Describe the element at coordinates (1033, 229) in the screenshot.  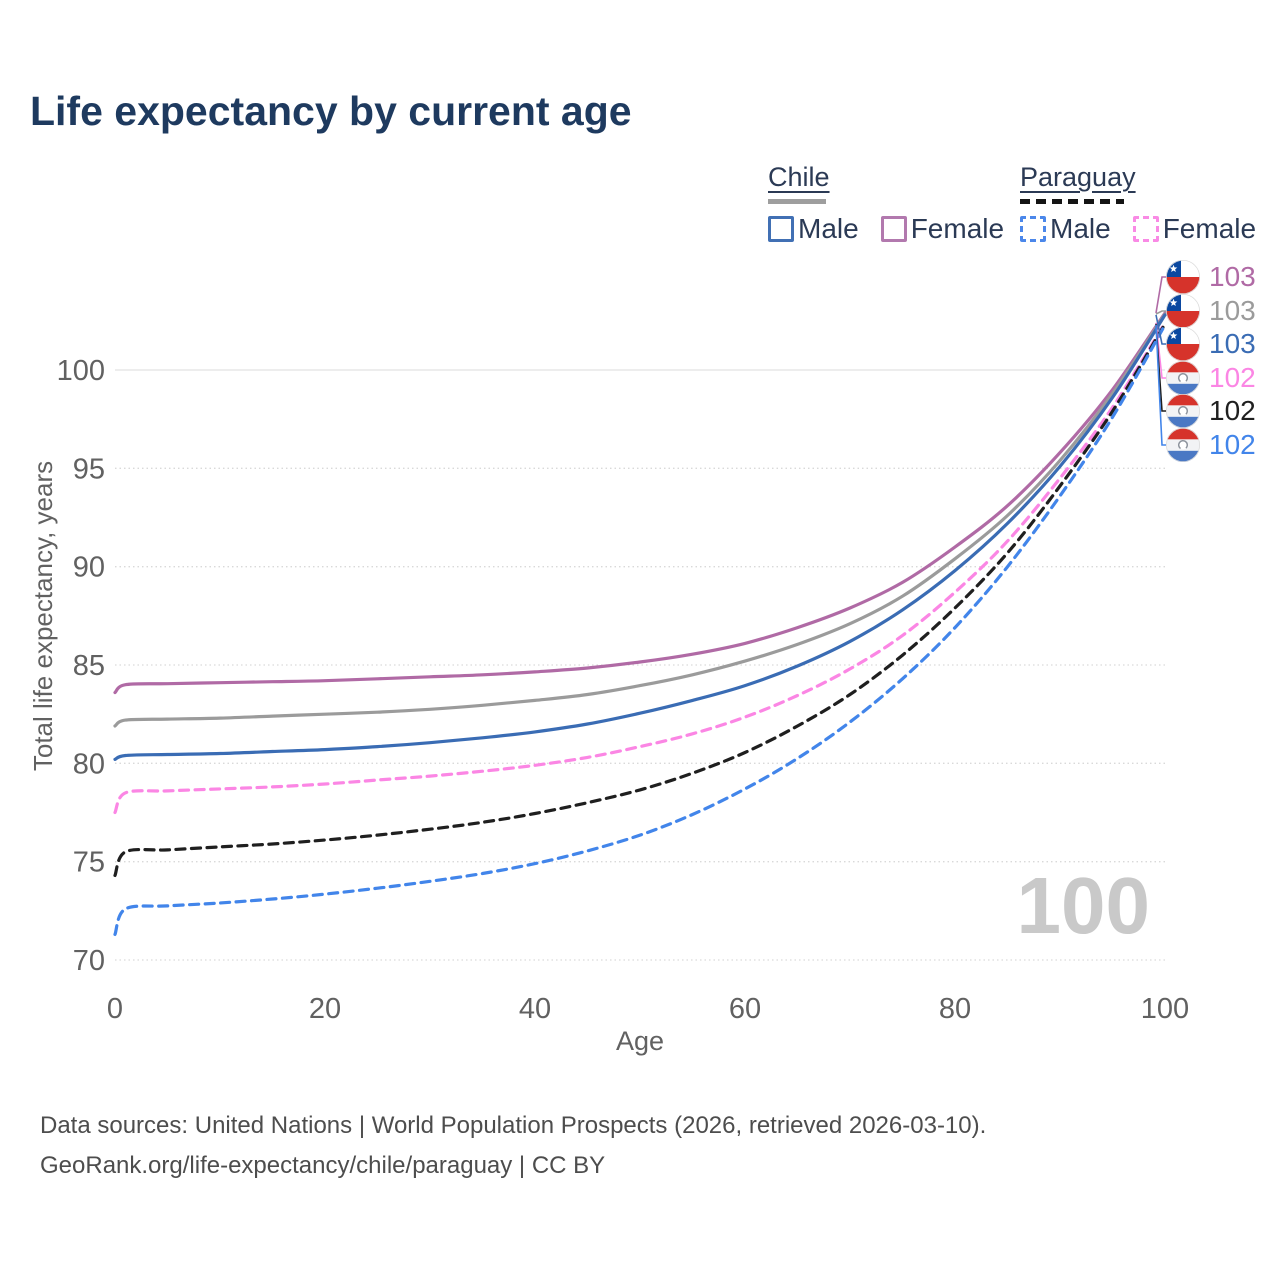
I see `checkbox-paraguay-male` at that location.